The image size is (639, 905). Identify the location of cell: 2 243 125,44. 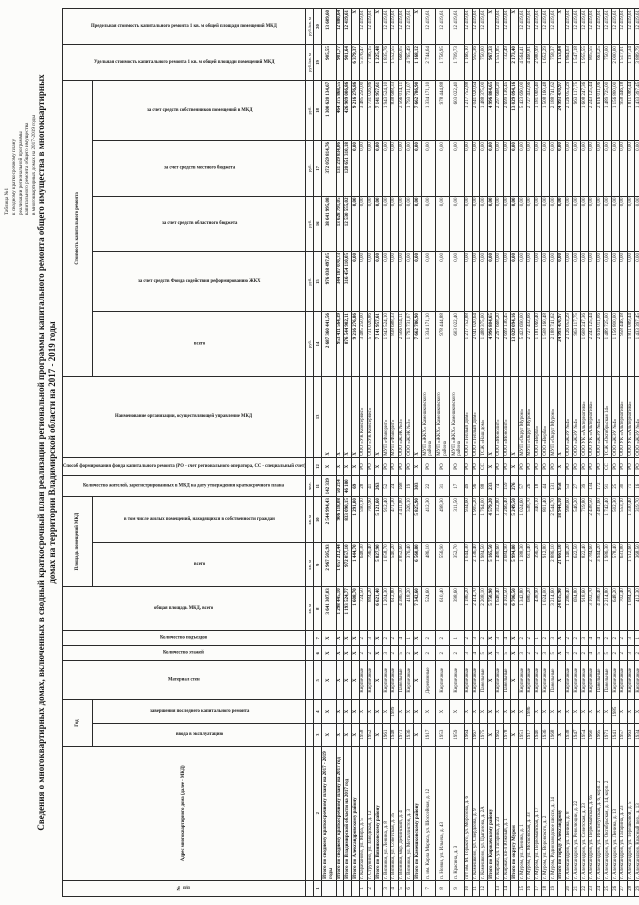
(592, 110).